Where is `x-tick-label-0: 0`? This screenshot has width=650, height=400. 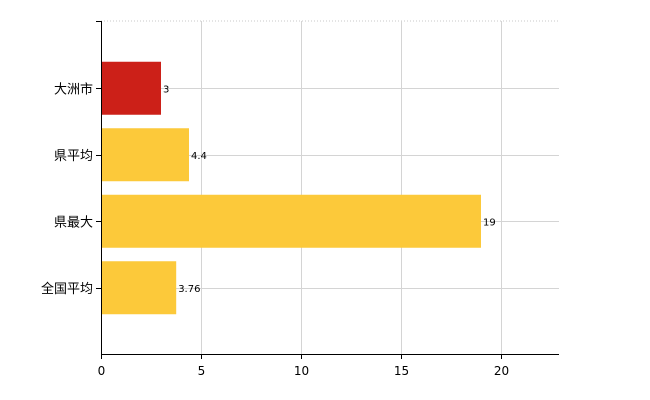 x-tick-label-0: 0 is located at coordinates (102, 371).